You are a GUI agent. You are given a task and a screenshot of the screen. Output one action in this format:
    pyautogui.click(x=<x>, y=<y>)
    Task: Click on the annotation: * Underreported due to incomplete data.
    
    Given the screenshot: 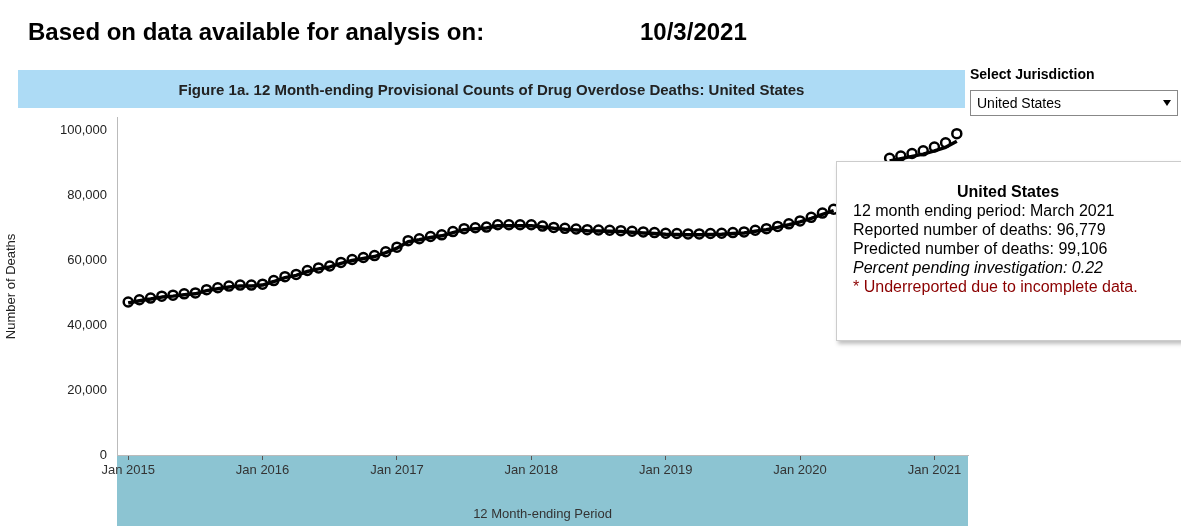 What is the action you would take?
    pyautogui.click(x=996, y=286)
    